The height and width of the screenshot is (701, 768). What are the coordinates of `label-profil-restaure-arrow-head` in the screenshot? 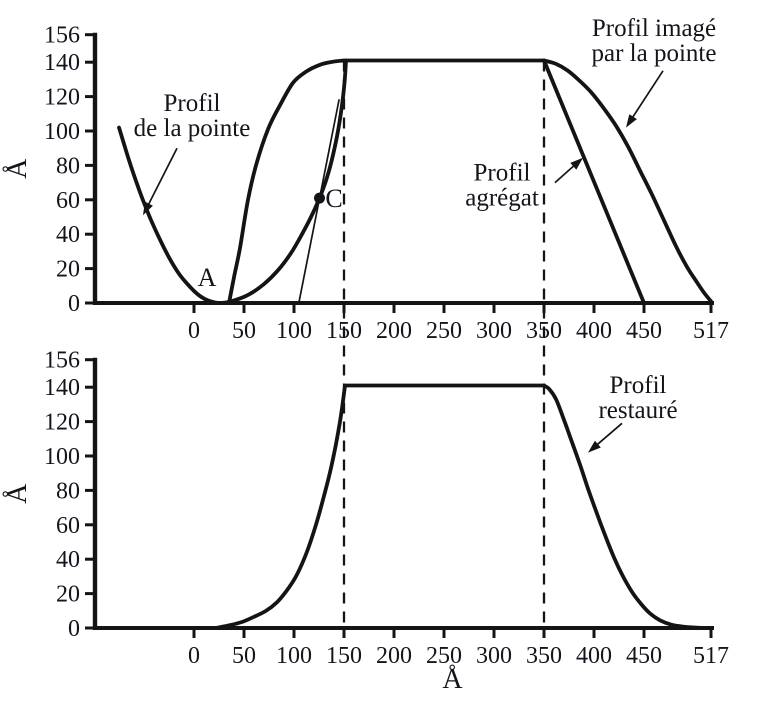 It's located at (594, 446).